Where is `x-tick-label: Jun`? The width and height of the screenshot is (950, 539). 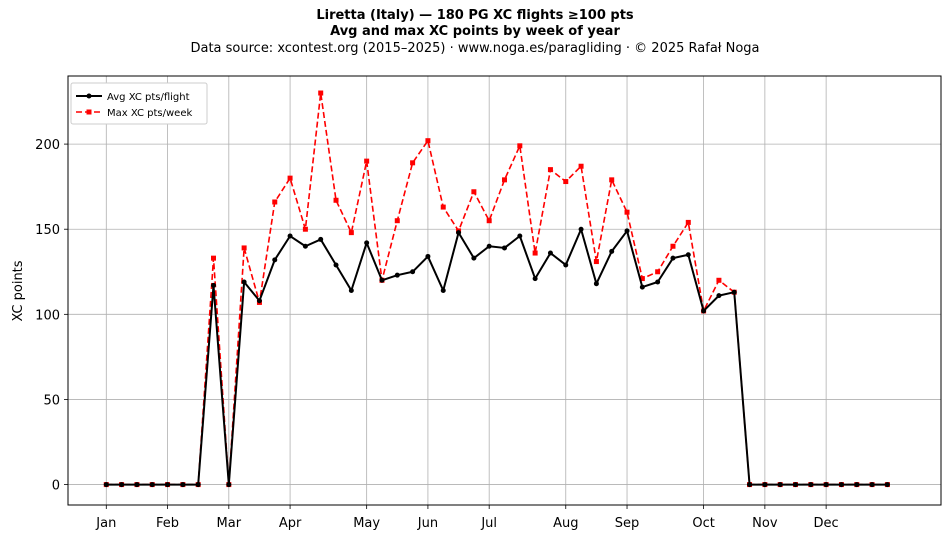
x-tick-label: Jun is located at coordinates (427, 523).